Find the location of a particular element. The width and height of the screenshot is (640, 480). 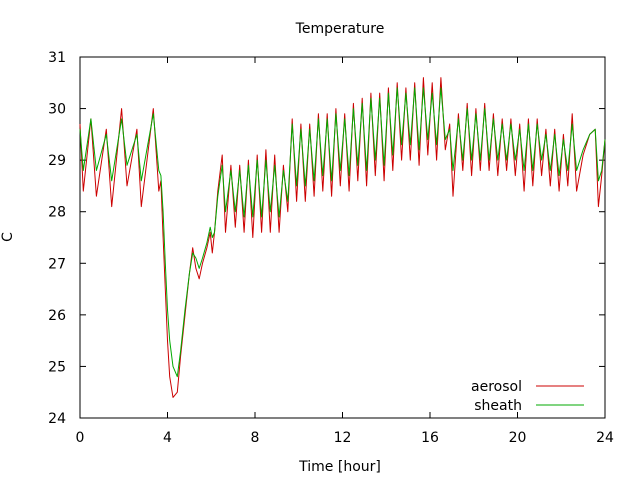

x-tick-label: 16 is located at coordinates (430, 438).